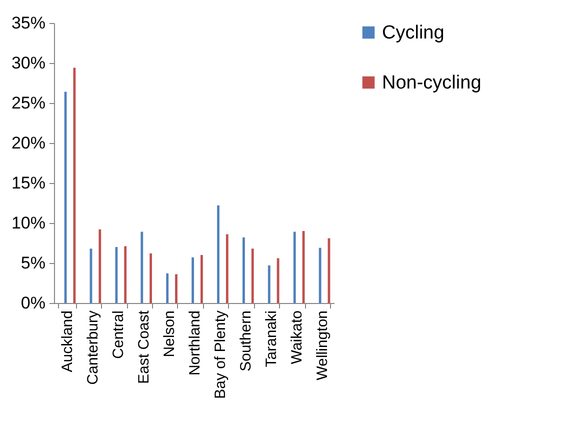 This screenshot has height=426, width=574. I want to click on y-tick-label: 5%, so click(33, 263).